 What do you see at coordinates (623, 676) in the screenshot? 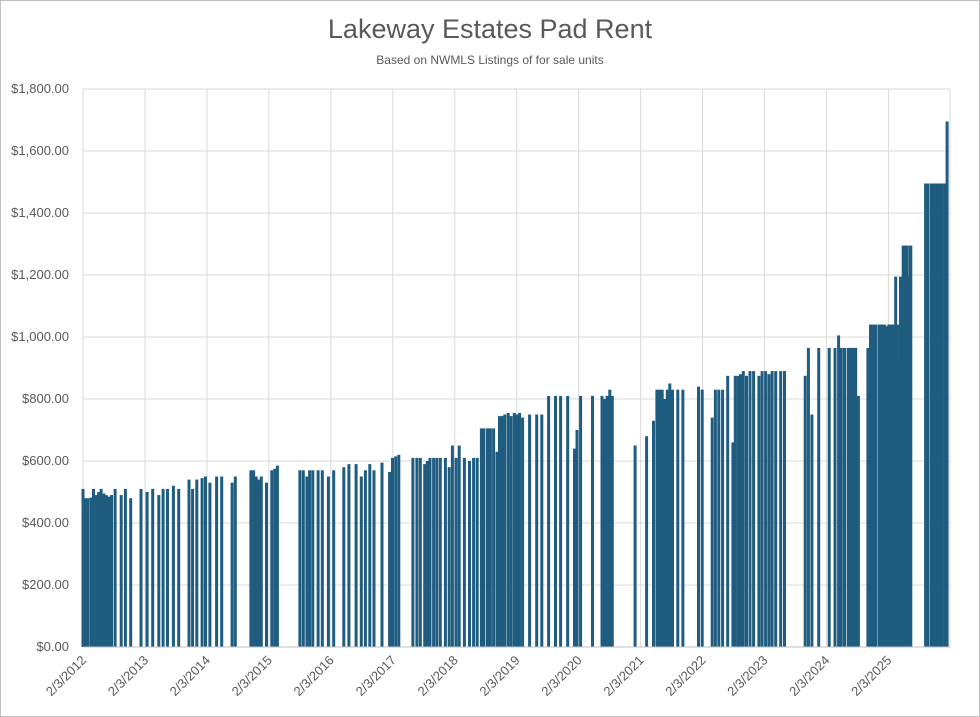
I see `x-tick-label: 2/3/2021` at bounding box center [623, 676].